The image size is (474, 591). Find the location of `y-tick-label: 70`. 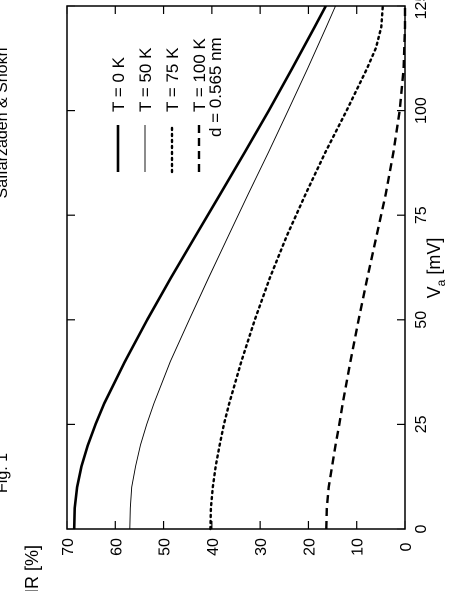

y-tick-label: 70 is located at coordinates (68, 547).